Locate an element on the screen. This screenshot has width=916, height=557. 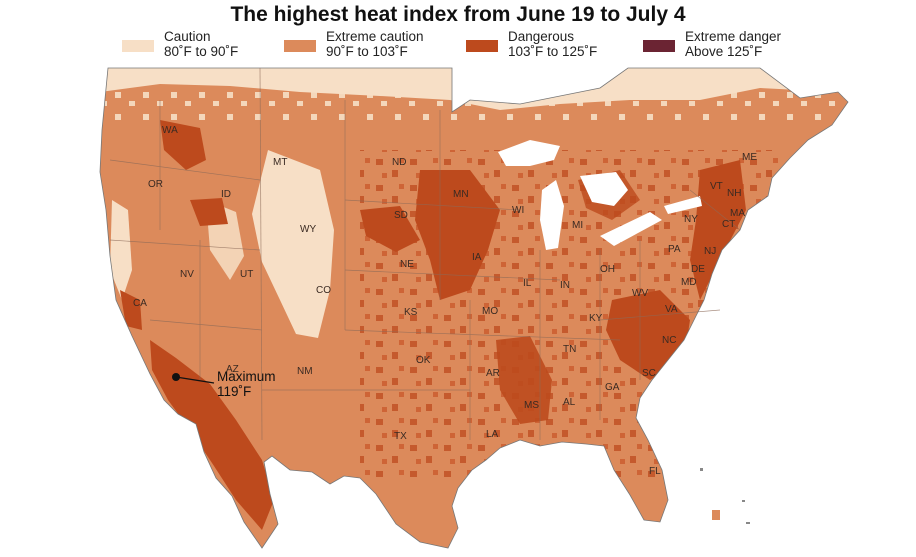
state-label-nv: NV is located at coordinates (187, 274).